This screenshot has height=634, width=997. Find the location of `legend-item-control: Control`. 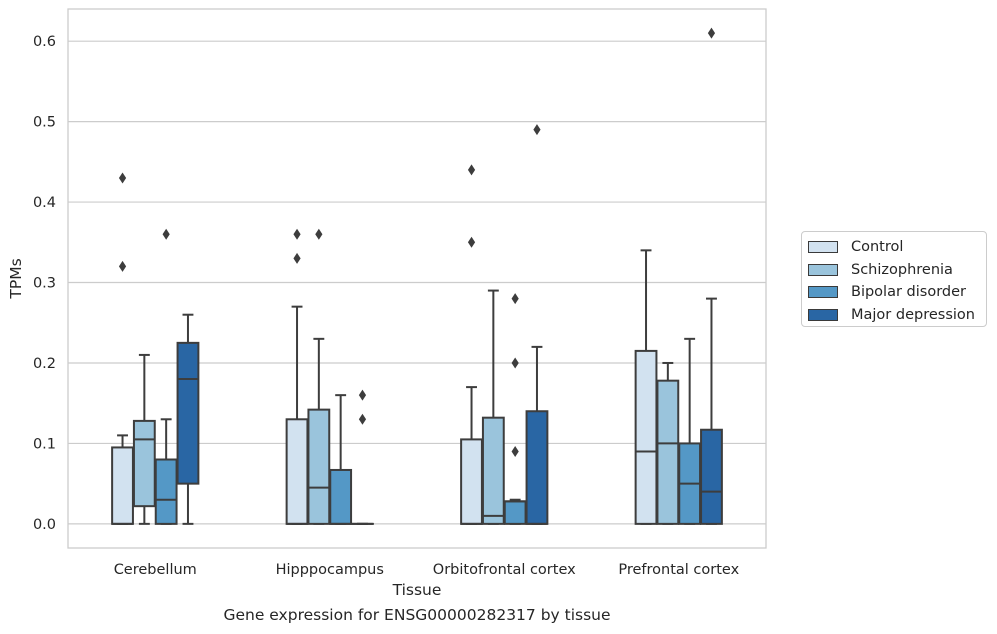

legend-item-control: Control is located at coordinates (897, 247).